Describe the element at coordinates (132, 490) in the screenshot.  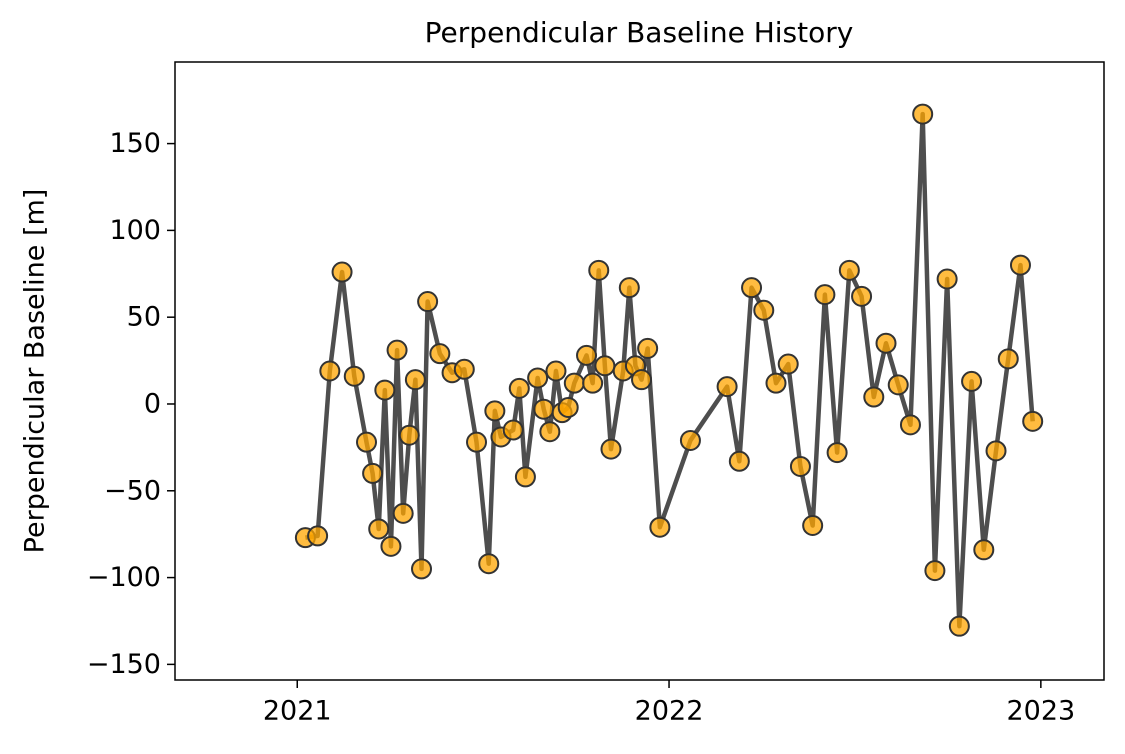
I see `y-tick-label: −50` at that location.